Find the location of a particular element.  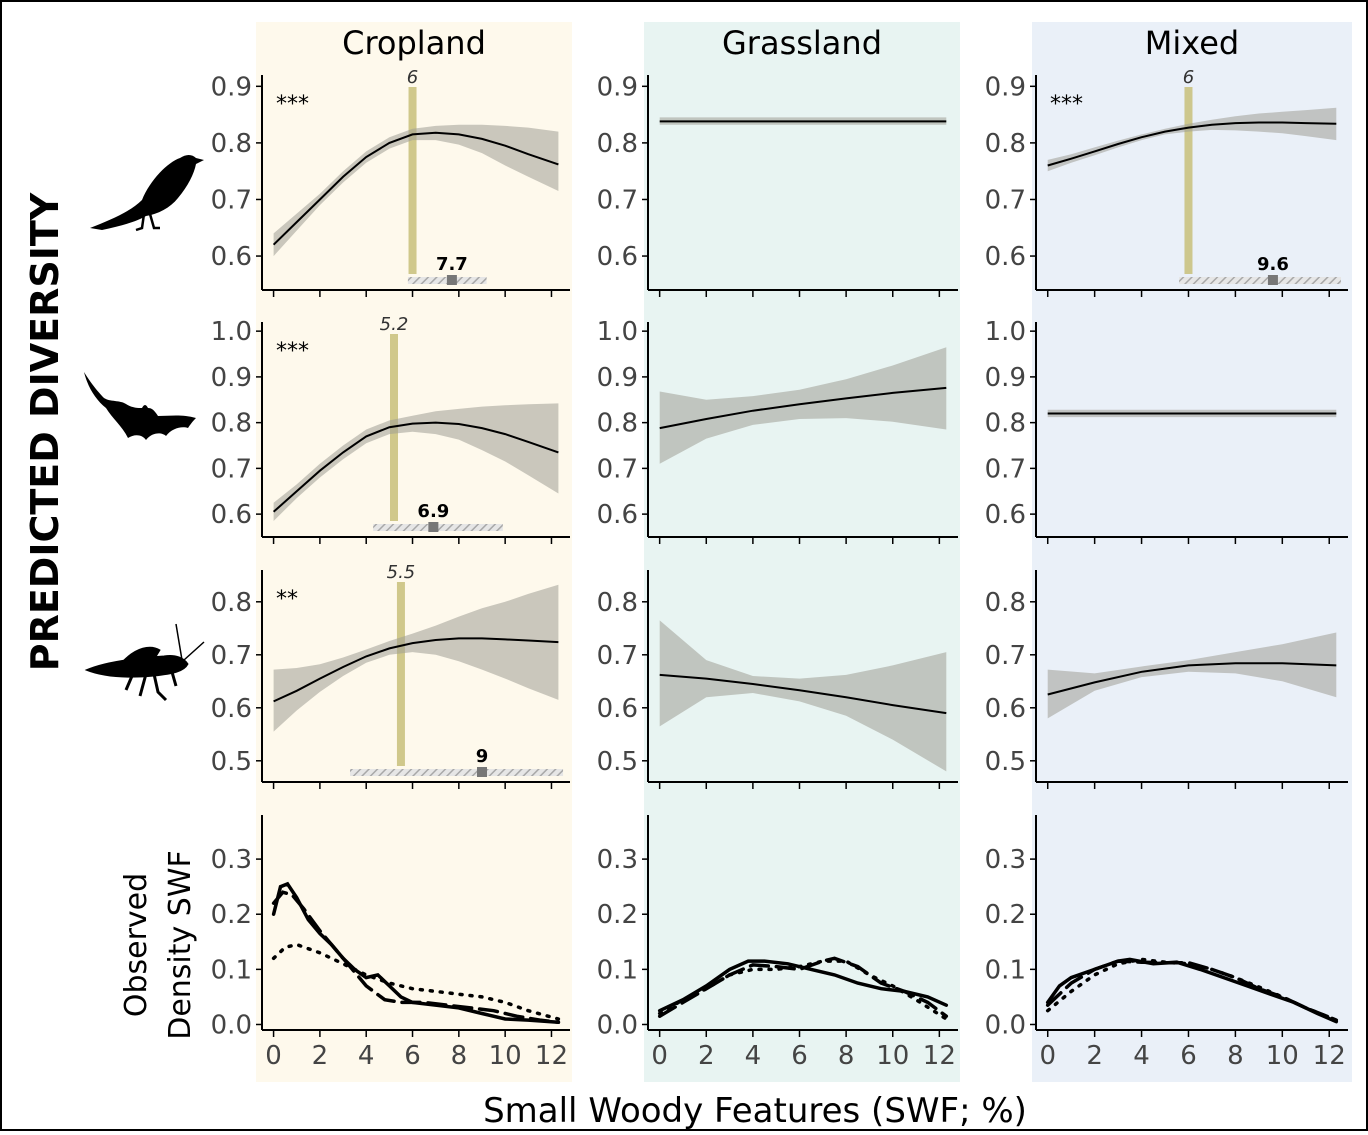

panel-bat-mixed: 0.6 0.7 0.8 0.9 1.0 is located at coordinates (1166, 430).